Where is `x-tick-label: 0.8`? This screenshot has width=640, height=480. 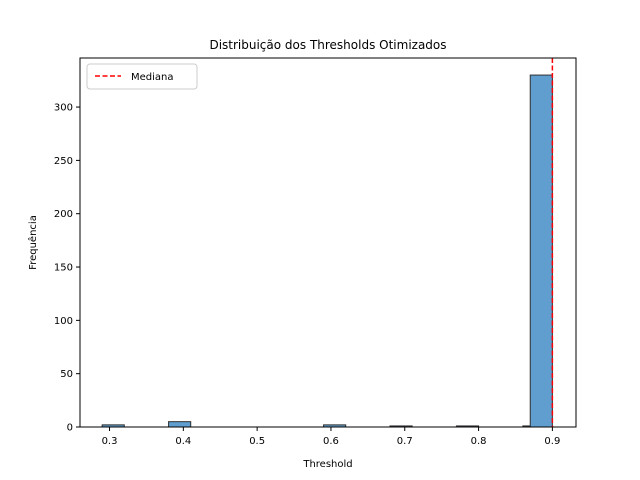
x-tick-label: 0.8 is located at coordinates (479, 441).